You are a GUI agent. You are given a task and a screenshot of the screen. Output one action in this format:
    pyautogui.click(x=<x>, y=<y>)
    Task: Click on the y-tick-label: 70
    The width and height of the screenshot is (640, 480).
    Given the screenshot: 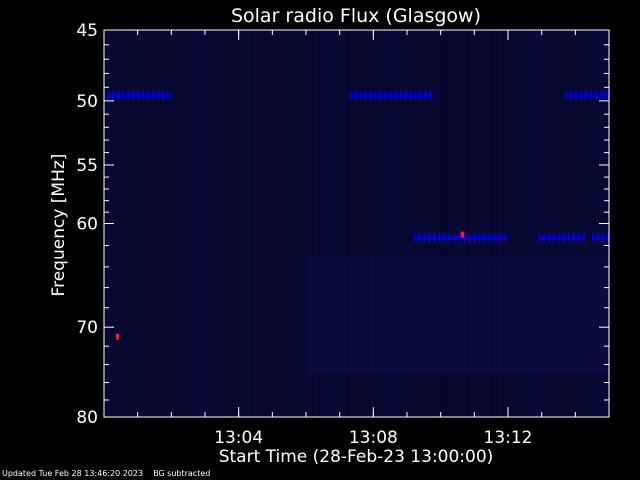 What is the action you would take?
    pyautogui.click(x=87, y=328)
    